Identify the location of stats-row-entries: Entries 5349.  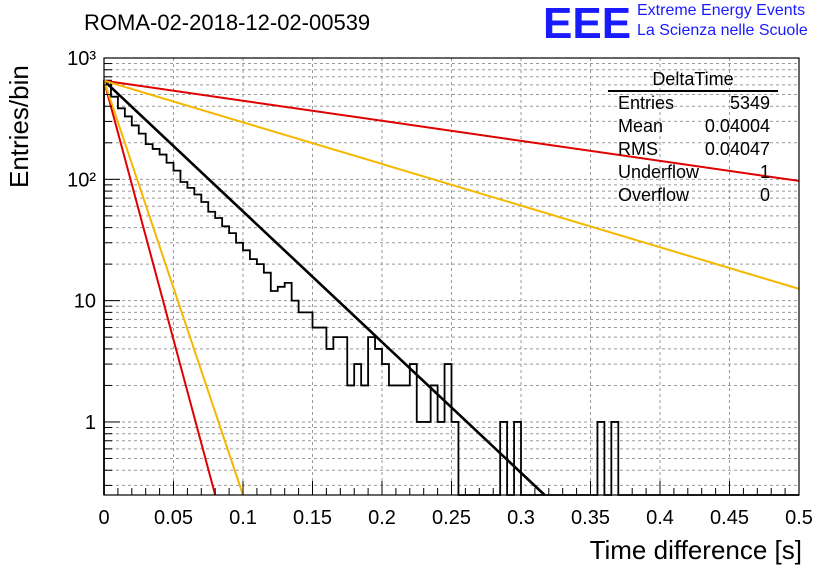
(695, 103).